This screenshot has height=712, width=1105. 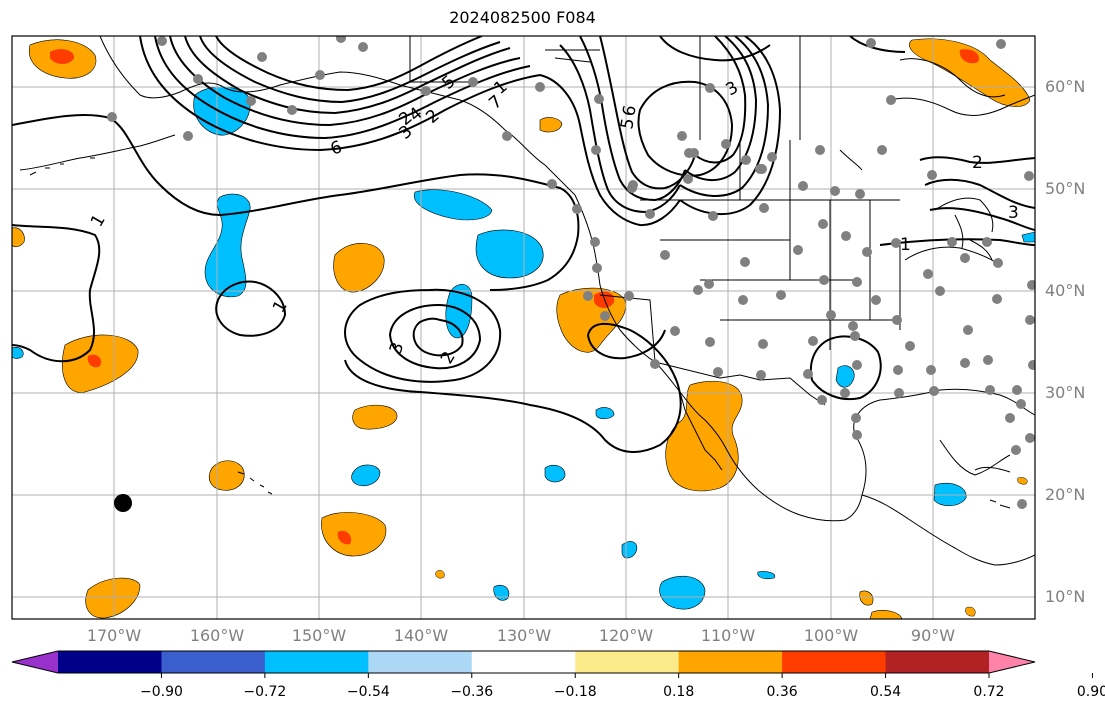 I want to click on colorbar-tick-label: 0.72, so click(x=989, y=692).